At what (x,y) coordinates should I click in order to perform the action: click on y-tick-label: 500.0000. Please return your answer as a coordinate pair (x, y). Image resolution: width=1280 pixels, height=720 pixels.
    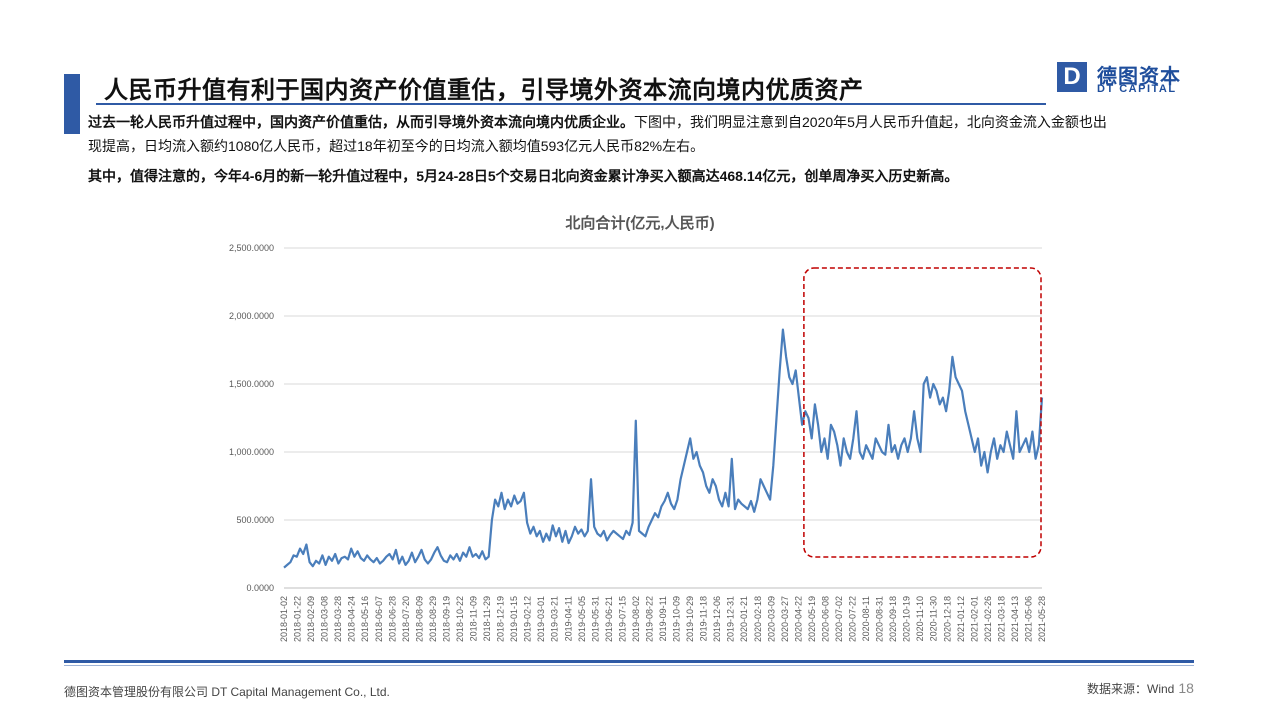
    Looking at the image, I should click on (255, 520).